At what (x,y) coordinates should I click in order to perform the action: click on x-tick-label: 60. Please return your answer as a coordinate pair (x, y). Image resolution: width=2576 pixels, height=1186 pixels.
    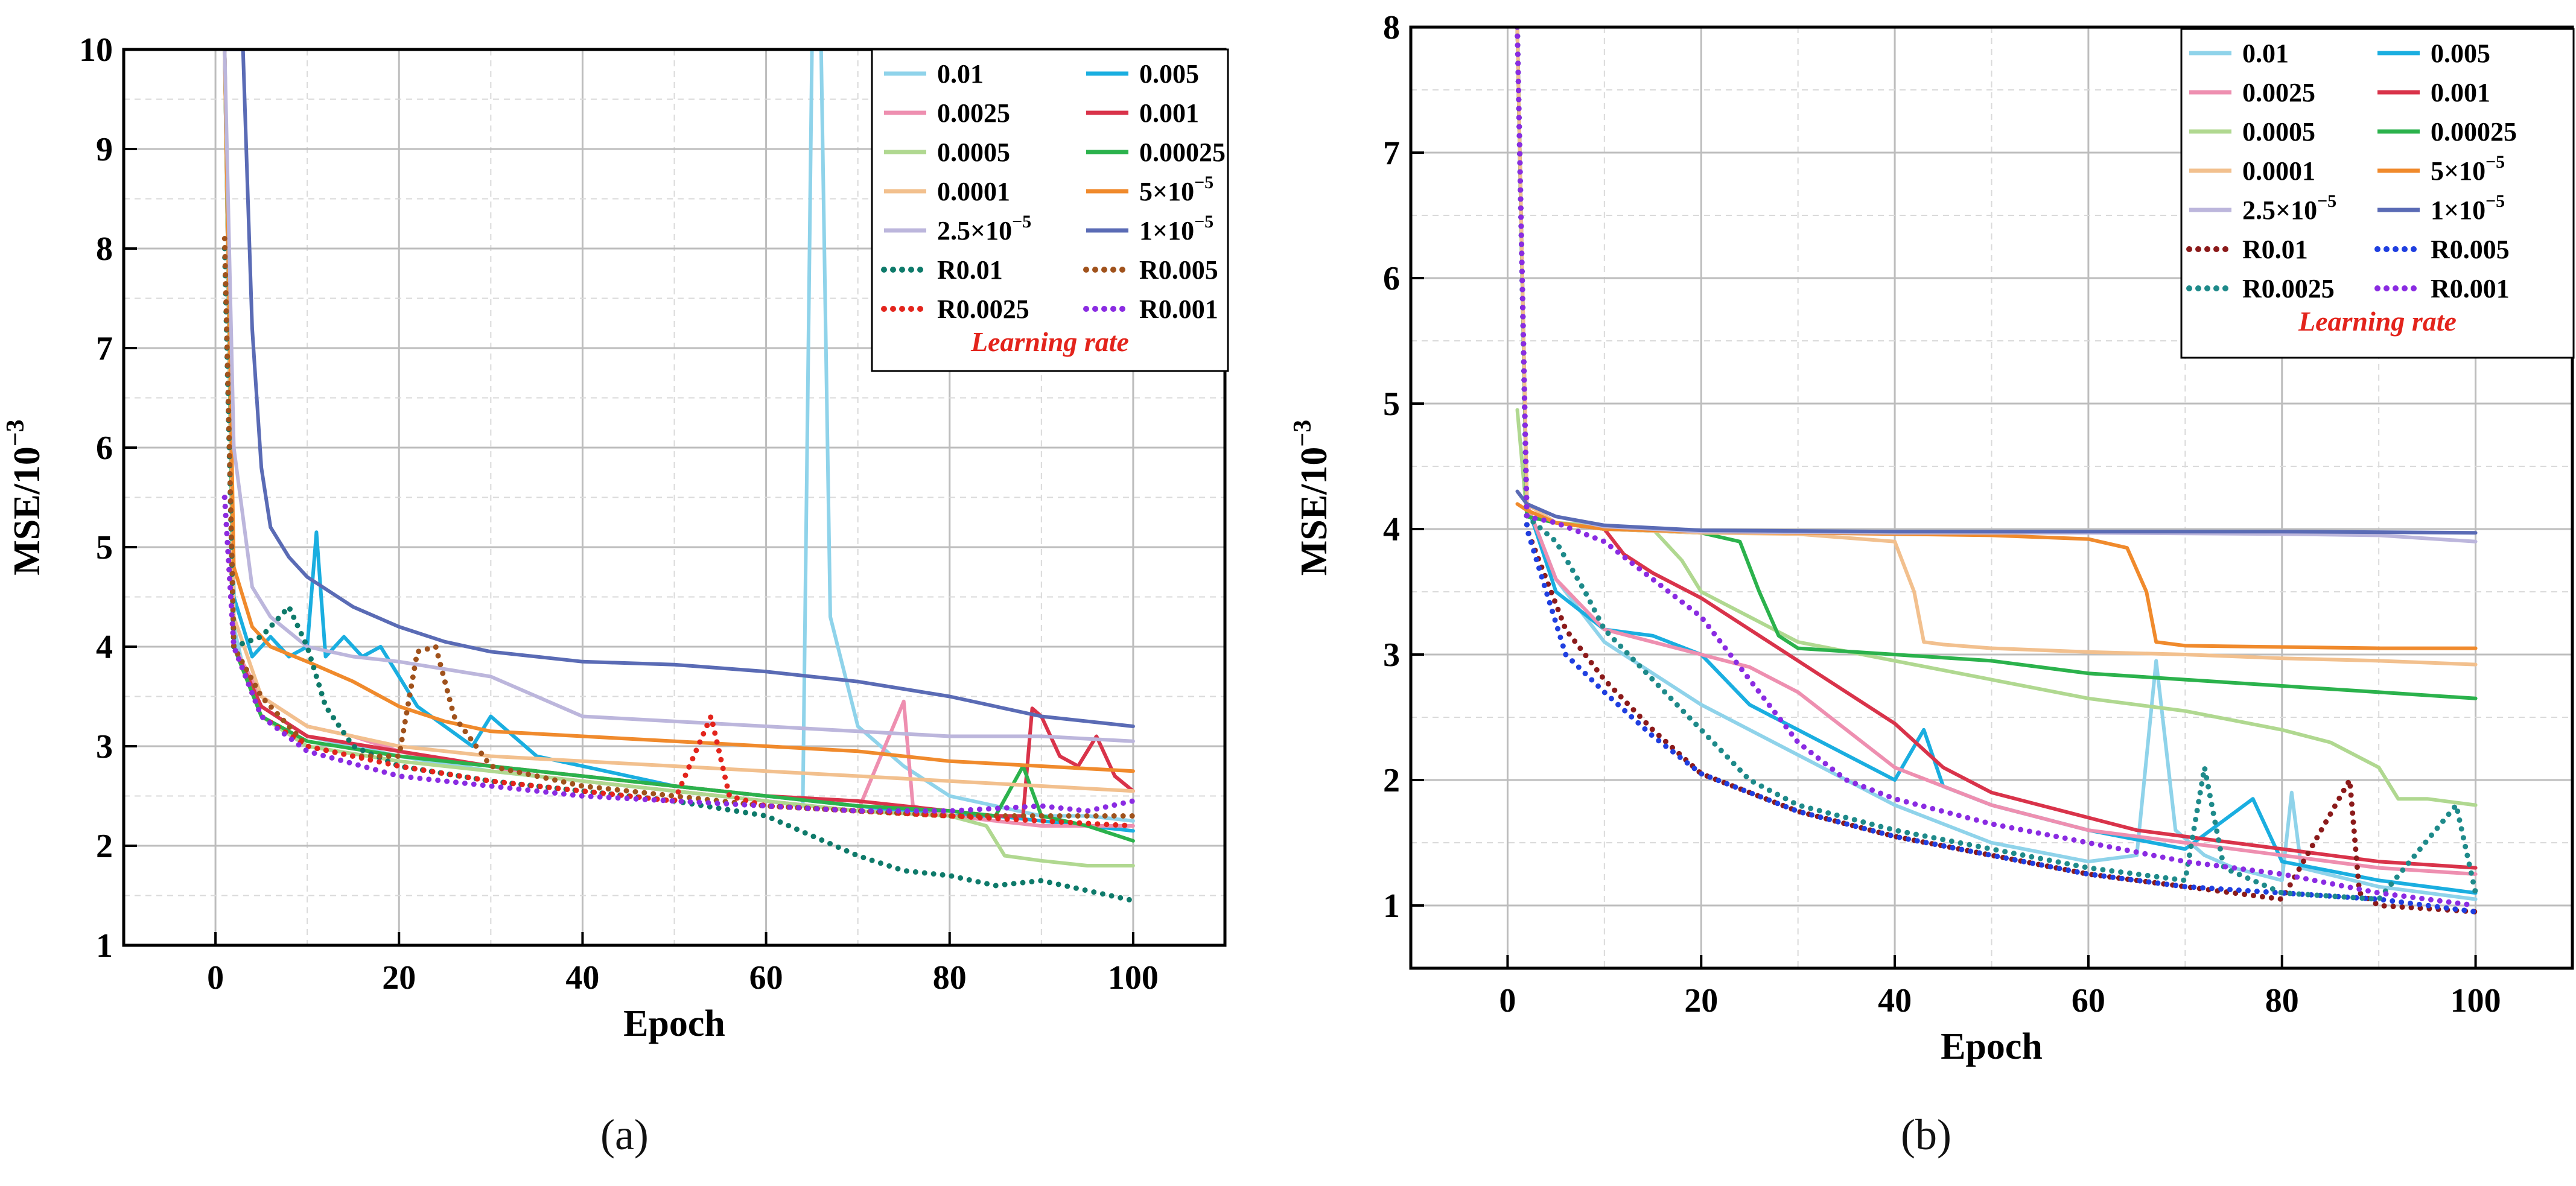
    Looking at the image, I should click on (766, 978).